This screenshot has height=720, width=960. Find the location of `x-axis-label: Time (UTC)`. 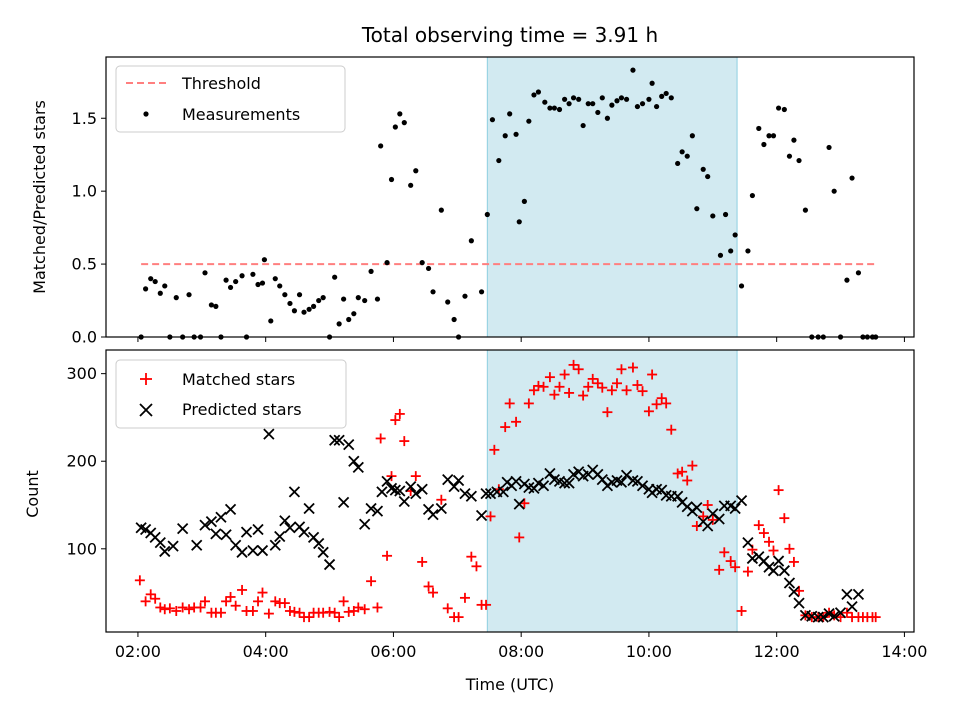

x-axis-label: Time (UTC) is located at coordinates (509, 684).